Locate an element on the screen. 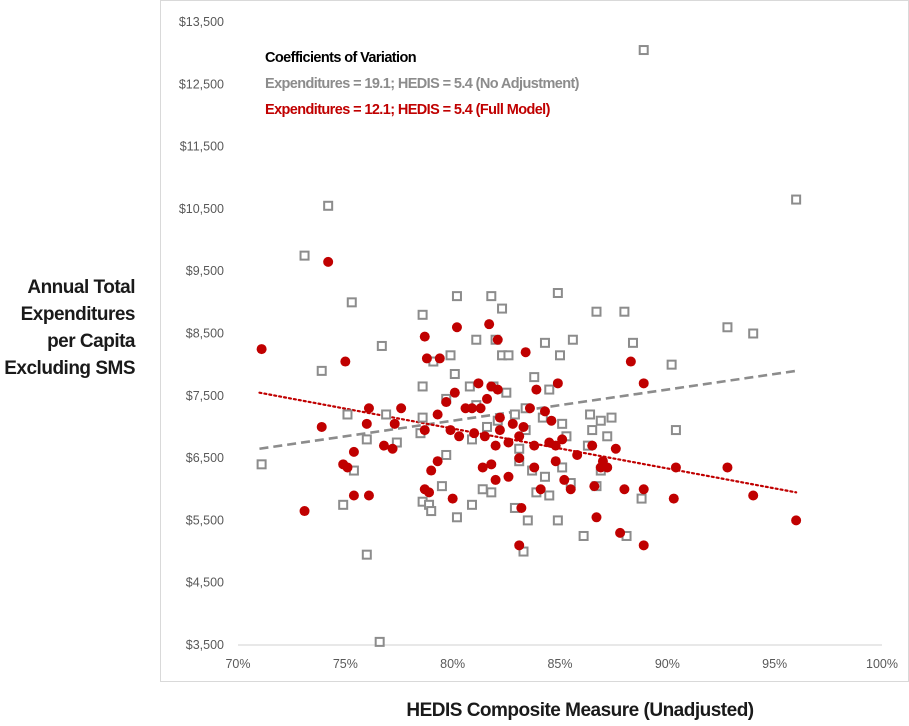 Image resolution: width=909 pixels, height=726 pixels. y-tick-label: $5,500 is located at coordinates (205, 520).